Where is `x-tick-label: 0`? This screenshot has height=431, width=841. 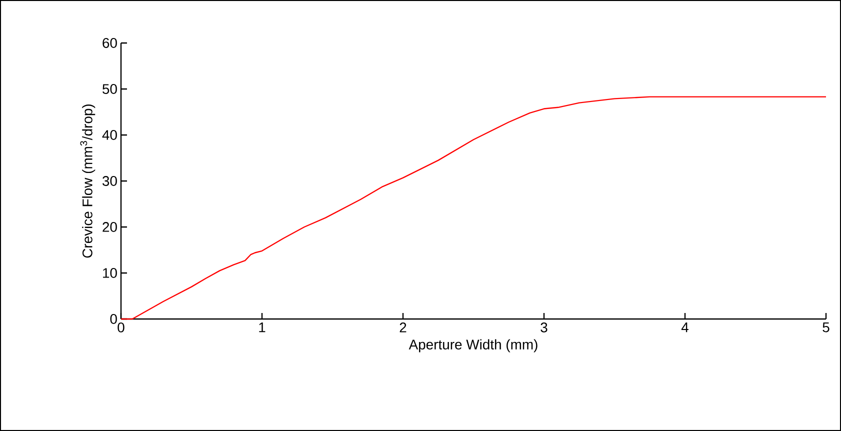
x-tick-label: 0 is located at coordinates (121, 327).